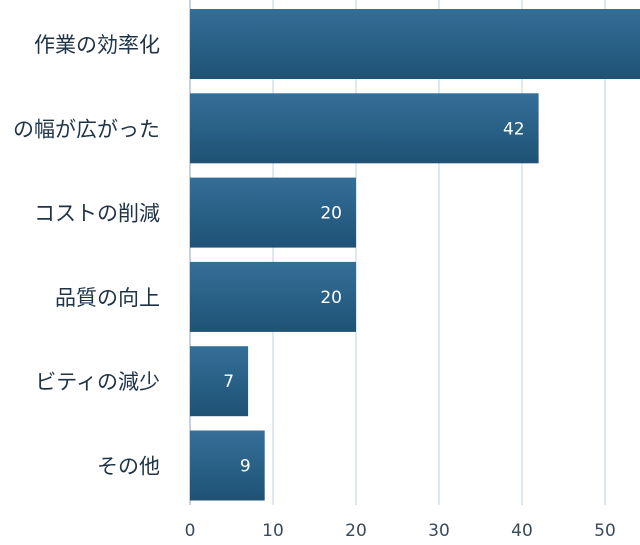 The height and width of the screenshot is (545, 640). Describe the element at coordinates (273, 531) in the screenshot. I see `x-tick-label-10: 10` at that location.